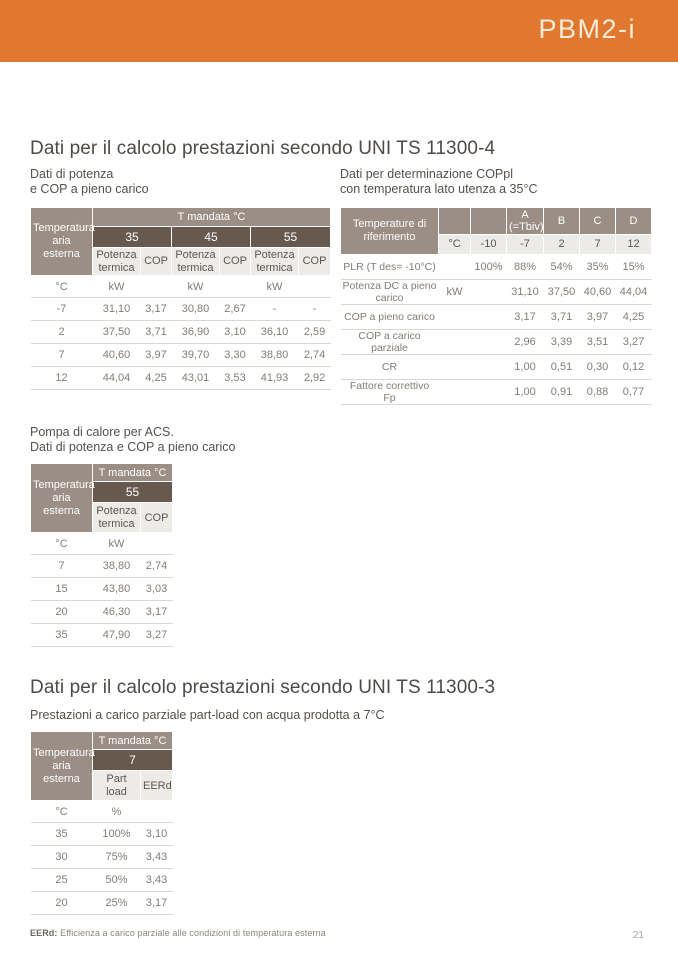 The height and width of the screenshot is (959, 678). I want to click on col-letter-b: B, so click(561, 221).